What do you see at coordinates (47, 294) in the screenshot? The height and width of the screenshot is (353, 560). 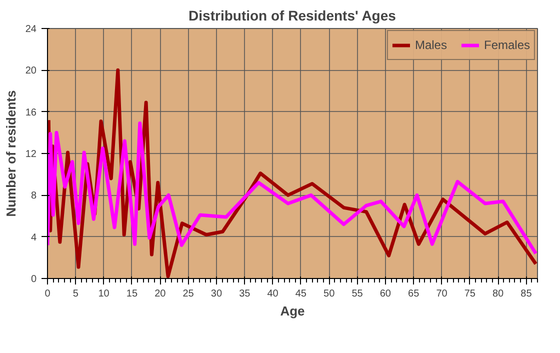 I see `x-tick-label: 0` at bounding box center [47, 294].